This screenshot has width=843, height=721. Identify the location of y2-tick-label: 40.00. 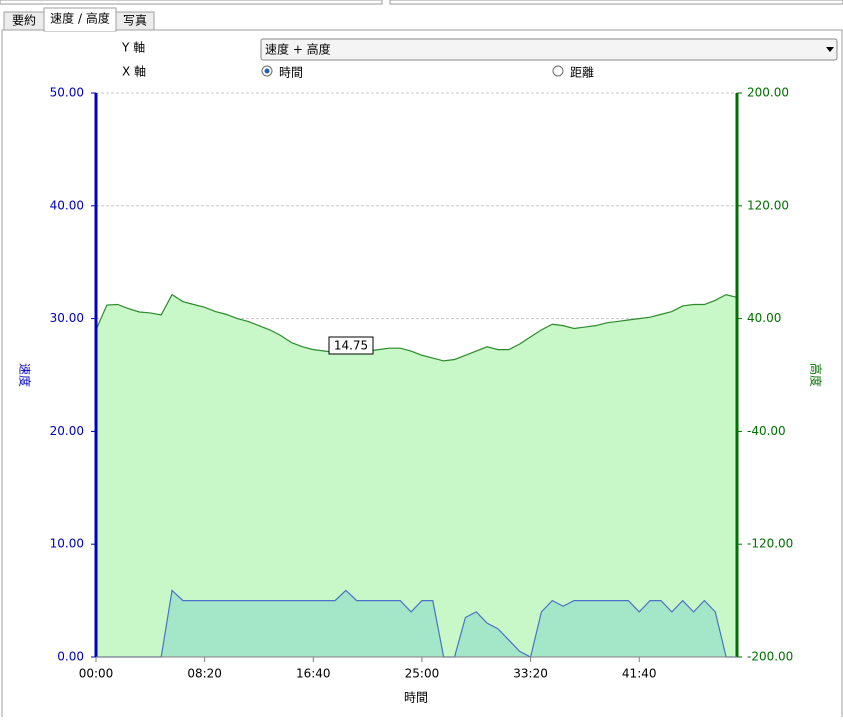
(764, 318).